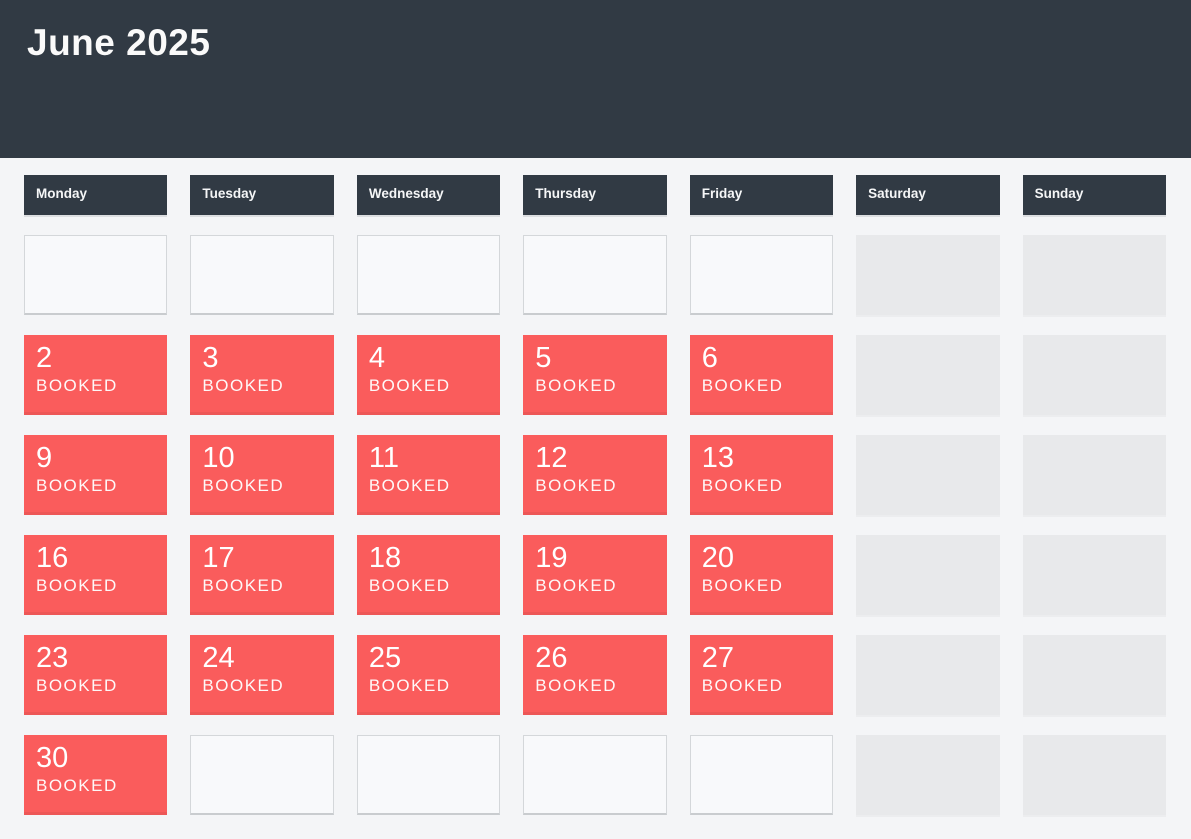 This screenshot has height=839, width=1191. Describe the element at coordinates (428, 375) in the screenshot. I see `day-cell-booked: 4 BOOKED` at that location.